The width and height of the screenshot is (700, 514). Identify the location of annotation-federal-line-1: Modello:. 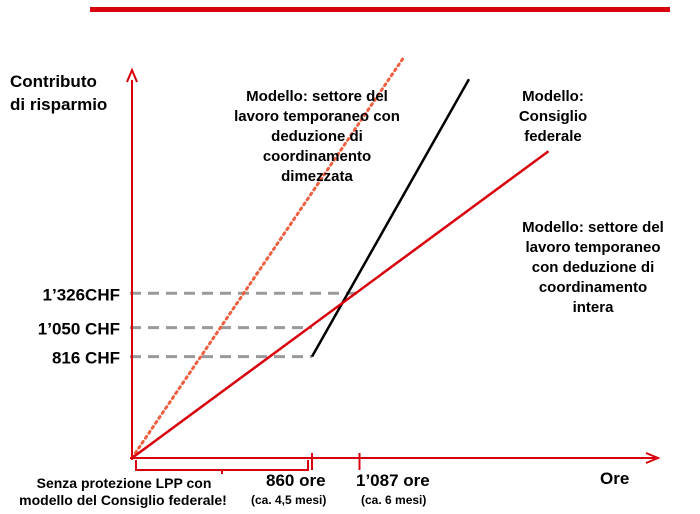
(553, 96).